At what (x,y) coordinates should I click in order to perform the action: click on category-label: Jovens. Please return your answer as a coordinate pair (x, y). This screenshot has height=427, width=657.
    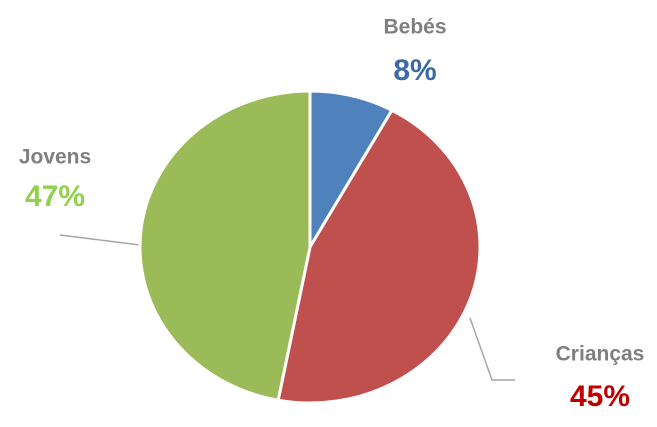
    Looking at the image, I should click on (55, 157).